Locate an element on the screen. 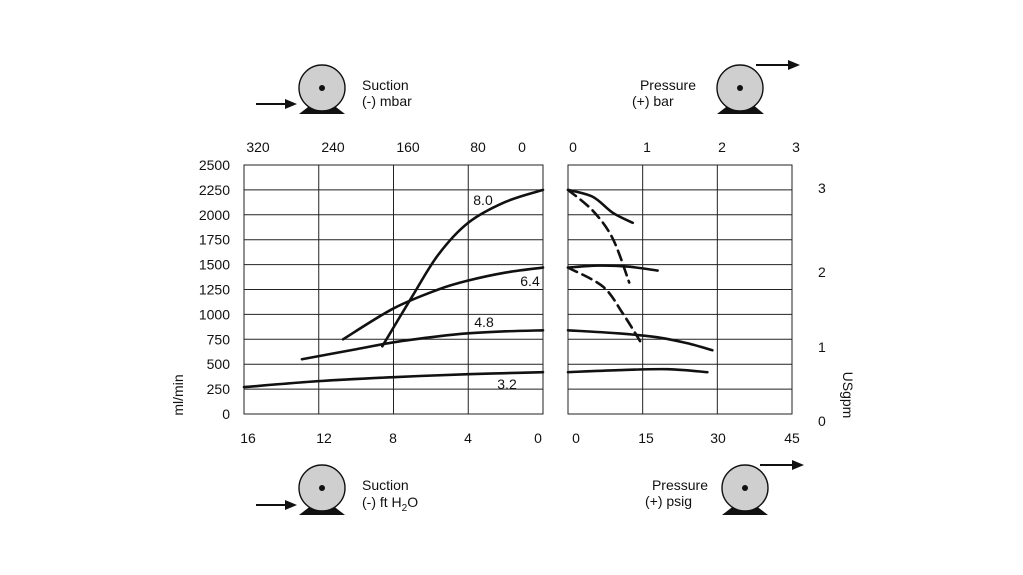 This screenshot has width=1023, height=575. pump-bottom-right-title: Pressure is located at coordinates (680, 485).